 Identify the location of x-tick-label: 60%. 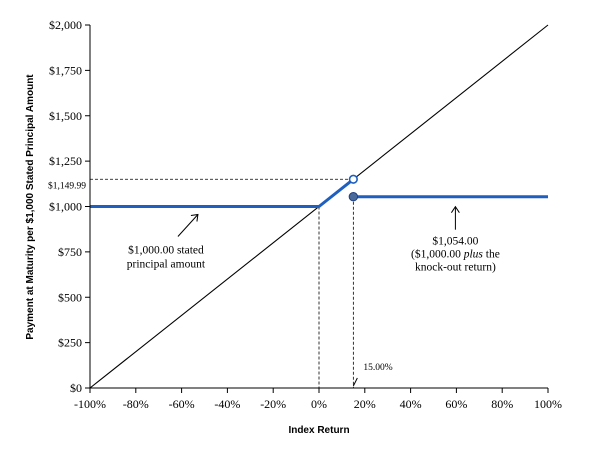
(456, 404).